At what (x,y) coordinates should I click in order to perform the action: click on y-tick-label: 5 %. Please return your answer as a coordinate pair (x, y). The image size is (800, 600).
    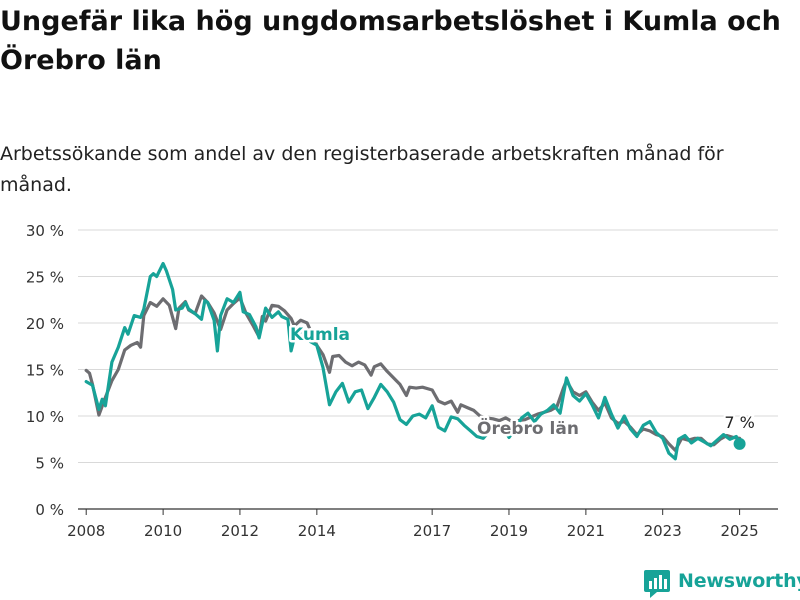
    Looking at the image, I should click on (49, 464).